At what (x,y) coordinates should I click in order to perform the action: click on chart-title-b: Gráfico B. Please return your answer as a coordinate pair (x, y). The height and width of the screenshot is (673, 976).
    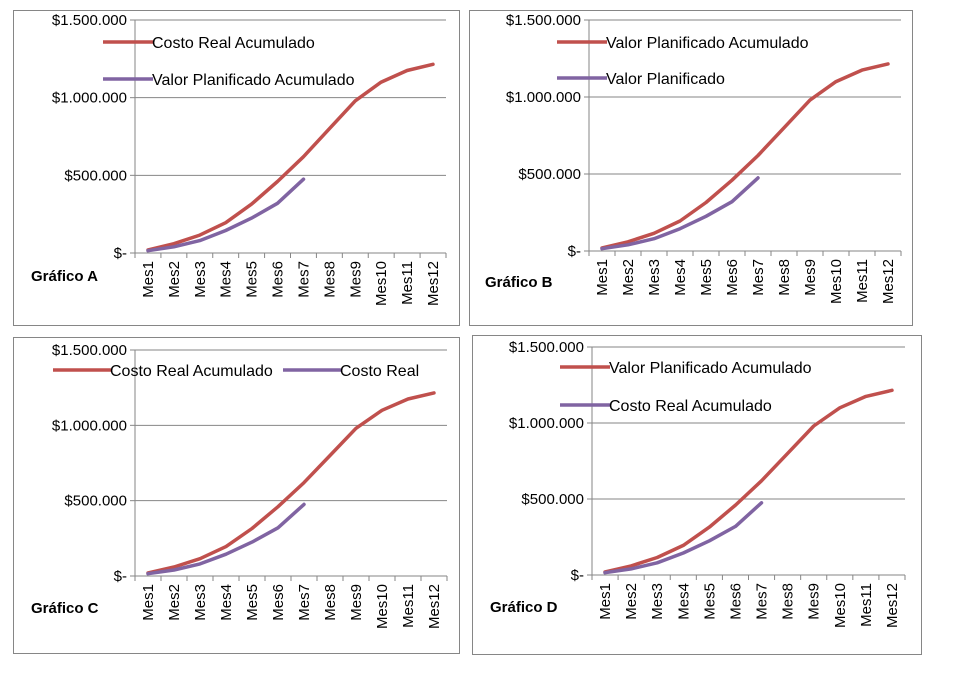
    Looking at the image, I should click on (519, 282).